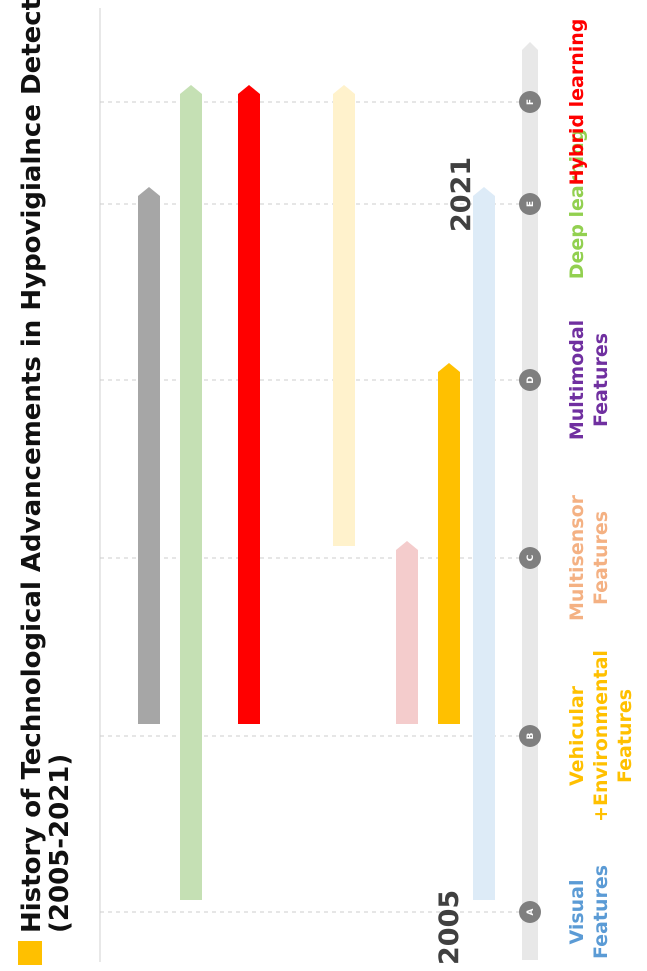 The height and width of the screenshot is (971, 647). I want to click on milestone-label-c: Multisensor Features, so click(589, 557).